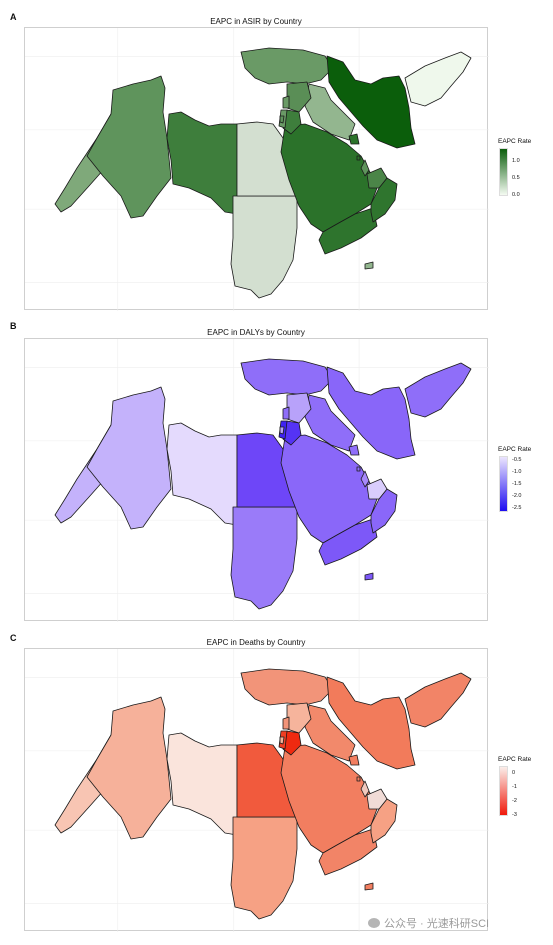 This screenshot has height=945, width=553. Describe the element at coordinates (516, 195) in the screenshot. I see `legend-tick: 0.0` at that location.